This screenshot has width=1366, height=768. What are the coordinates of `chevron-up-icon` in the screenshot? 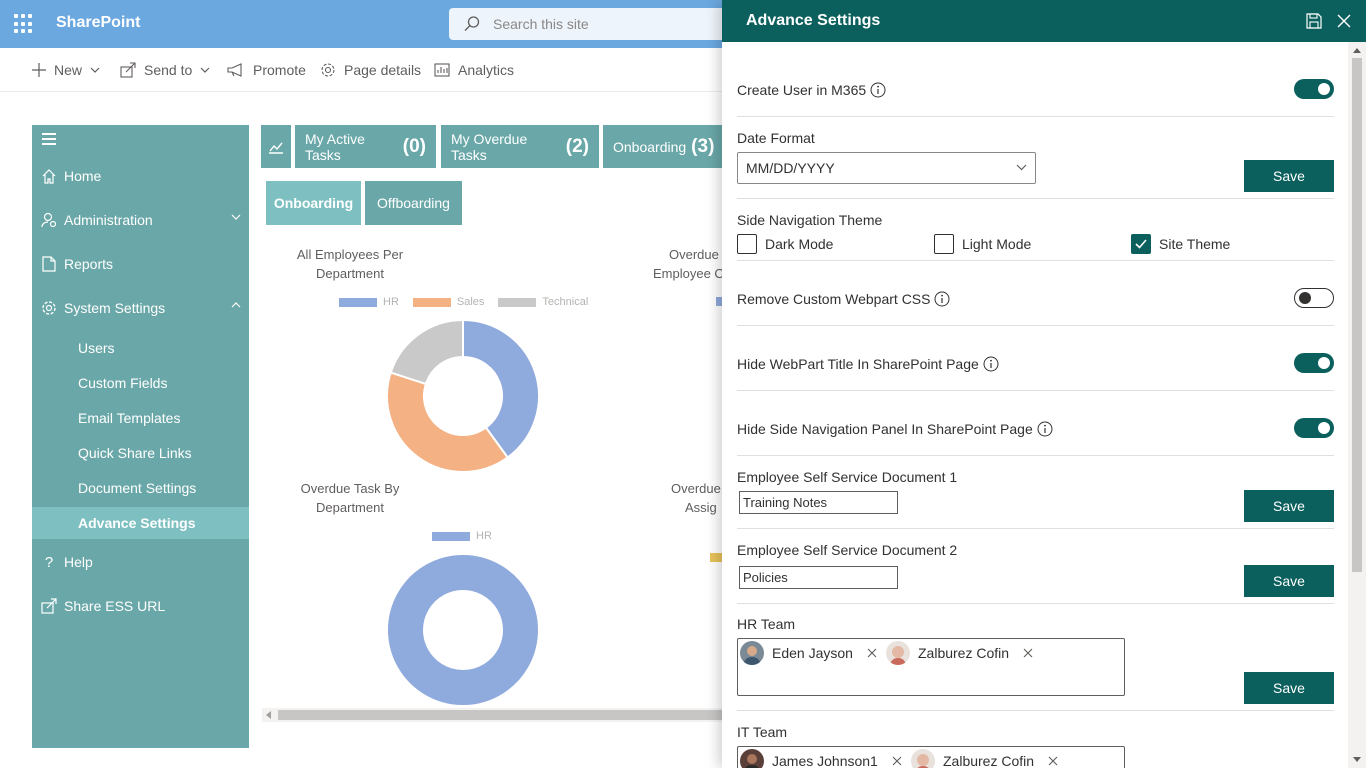 It's located at (236, 305).